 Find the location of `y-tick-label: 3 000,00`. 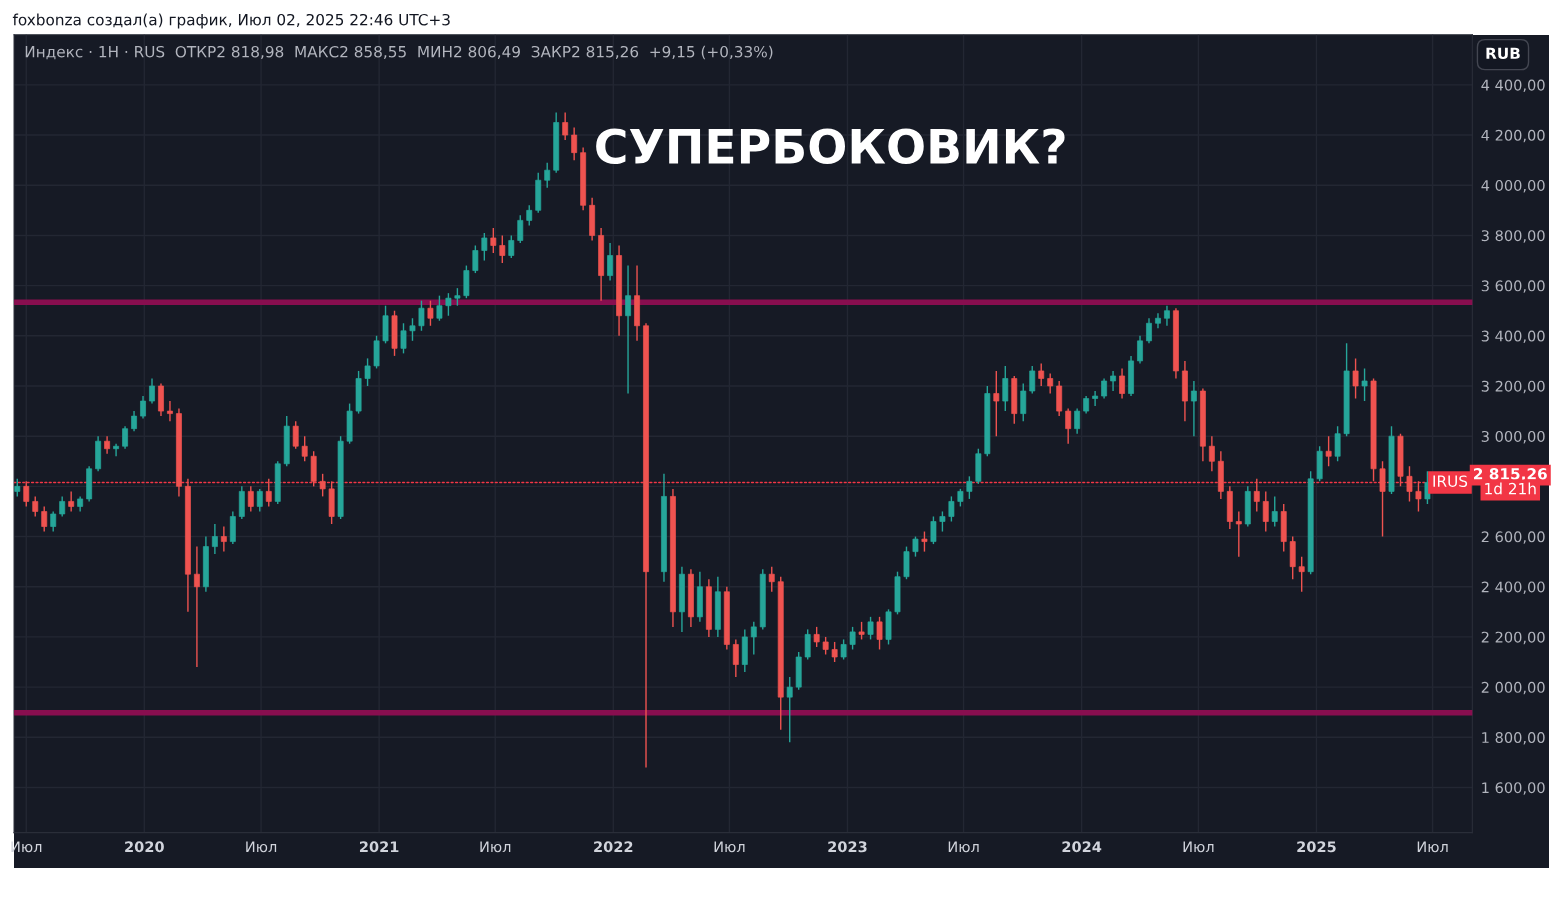

y-tick-label: 3 000,00 is located at coordinates (1513, 437).